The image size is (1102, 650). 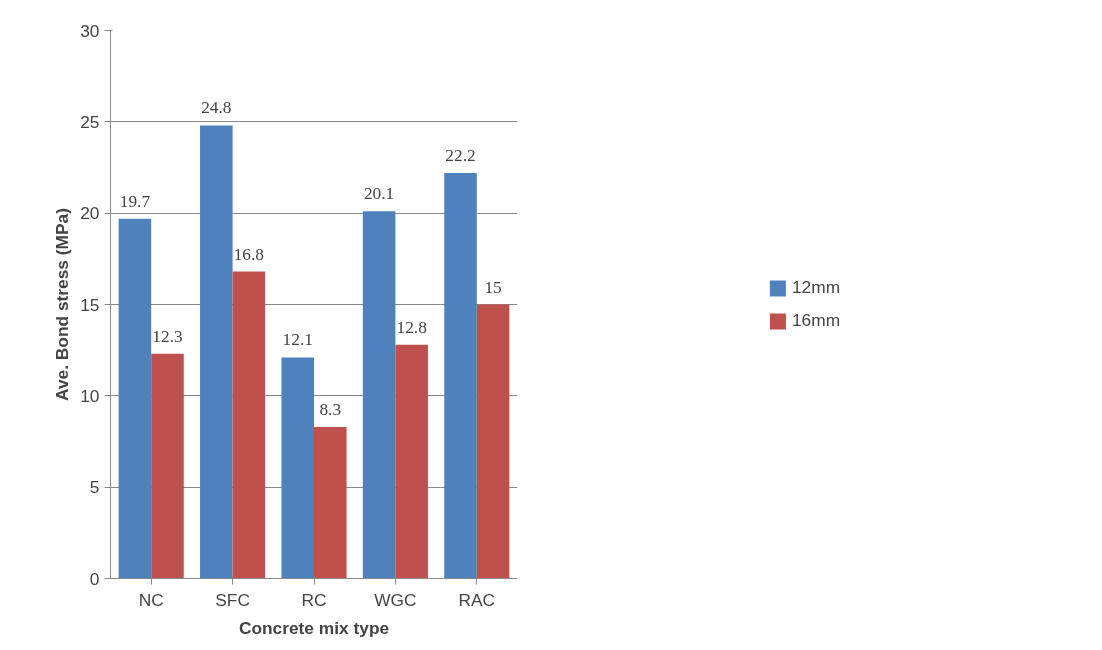 I want to click on x-tick-label: WGC, so click(x=395, y=599).